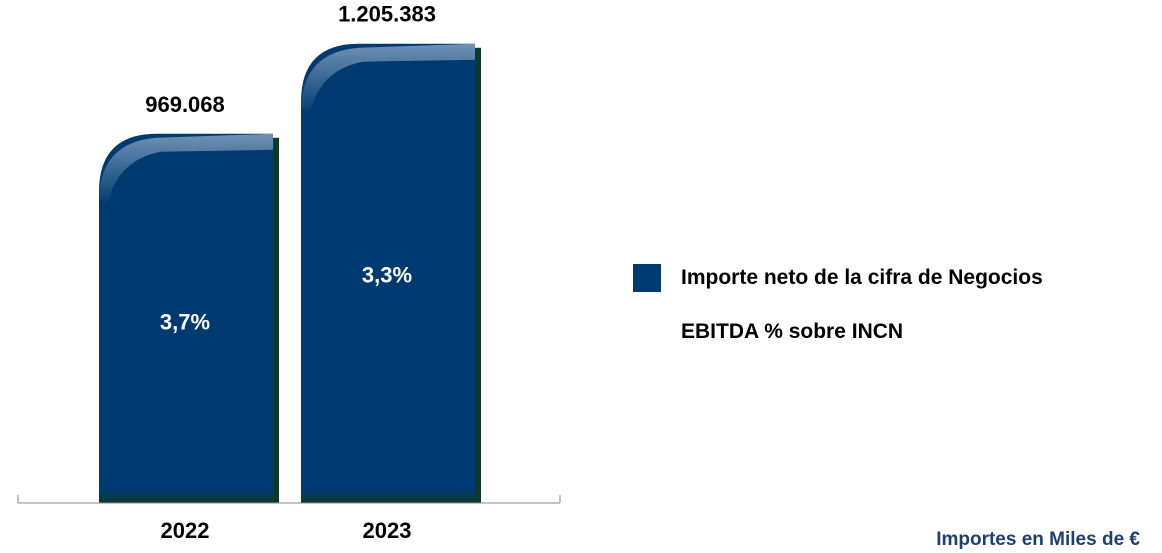 The width and height of the screenshot is (1162, 553). What do you see at coordinates (387, 275) in the screenshot?
I see `ebitda-label-2023: 3,3%` at bounding box center [387, 275].